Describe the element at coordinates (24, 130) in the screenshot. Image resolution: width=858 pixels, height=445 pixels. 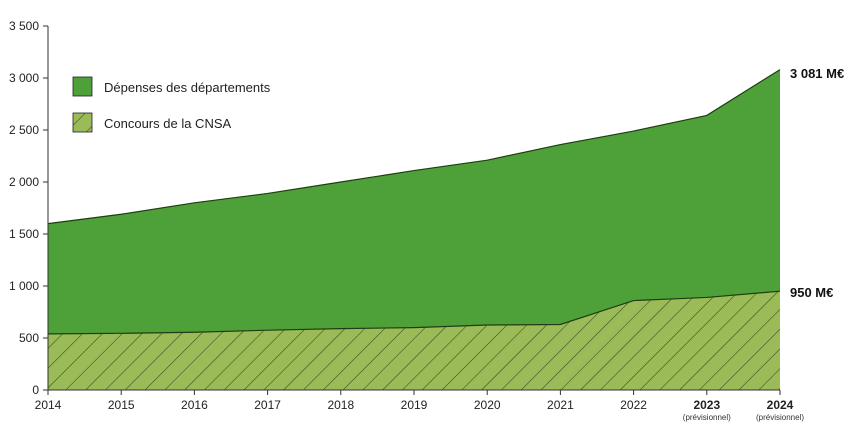
I see `y-tick-label: 2 500` at that location.